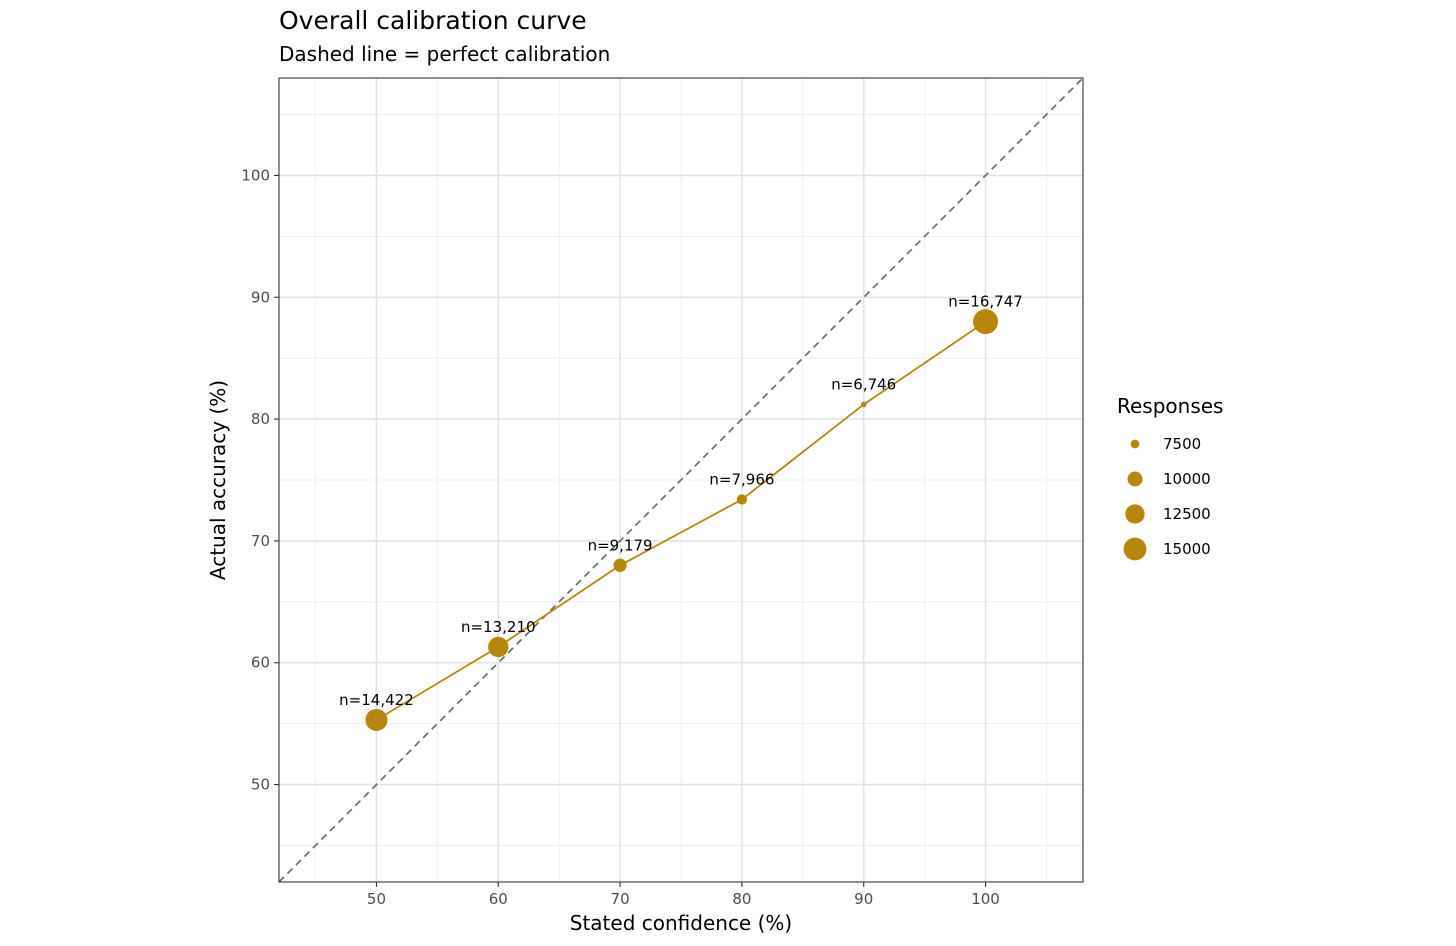  What do you see at coordinates (260, 541) in the screenshot?
I see `y-tick-label-70: 70` at bounding box center [260, 541].